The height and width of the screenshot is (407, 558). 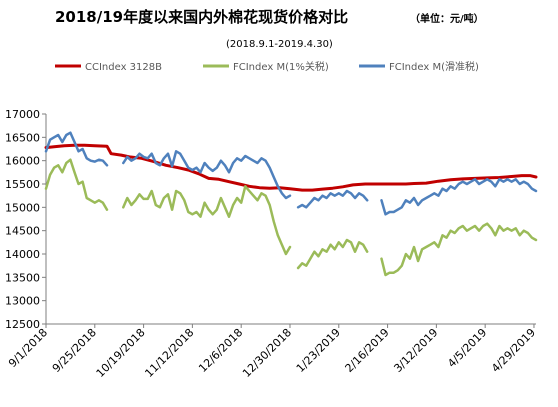 What do you see at coordinates (22, 161) in the screenshot?
I see `y-tick-label: 16000` at bounding box center [22, 161].